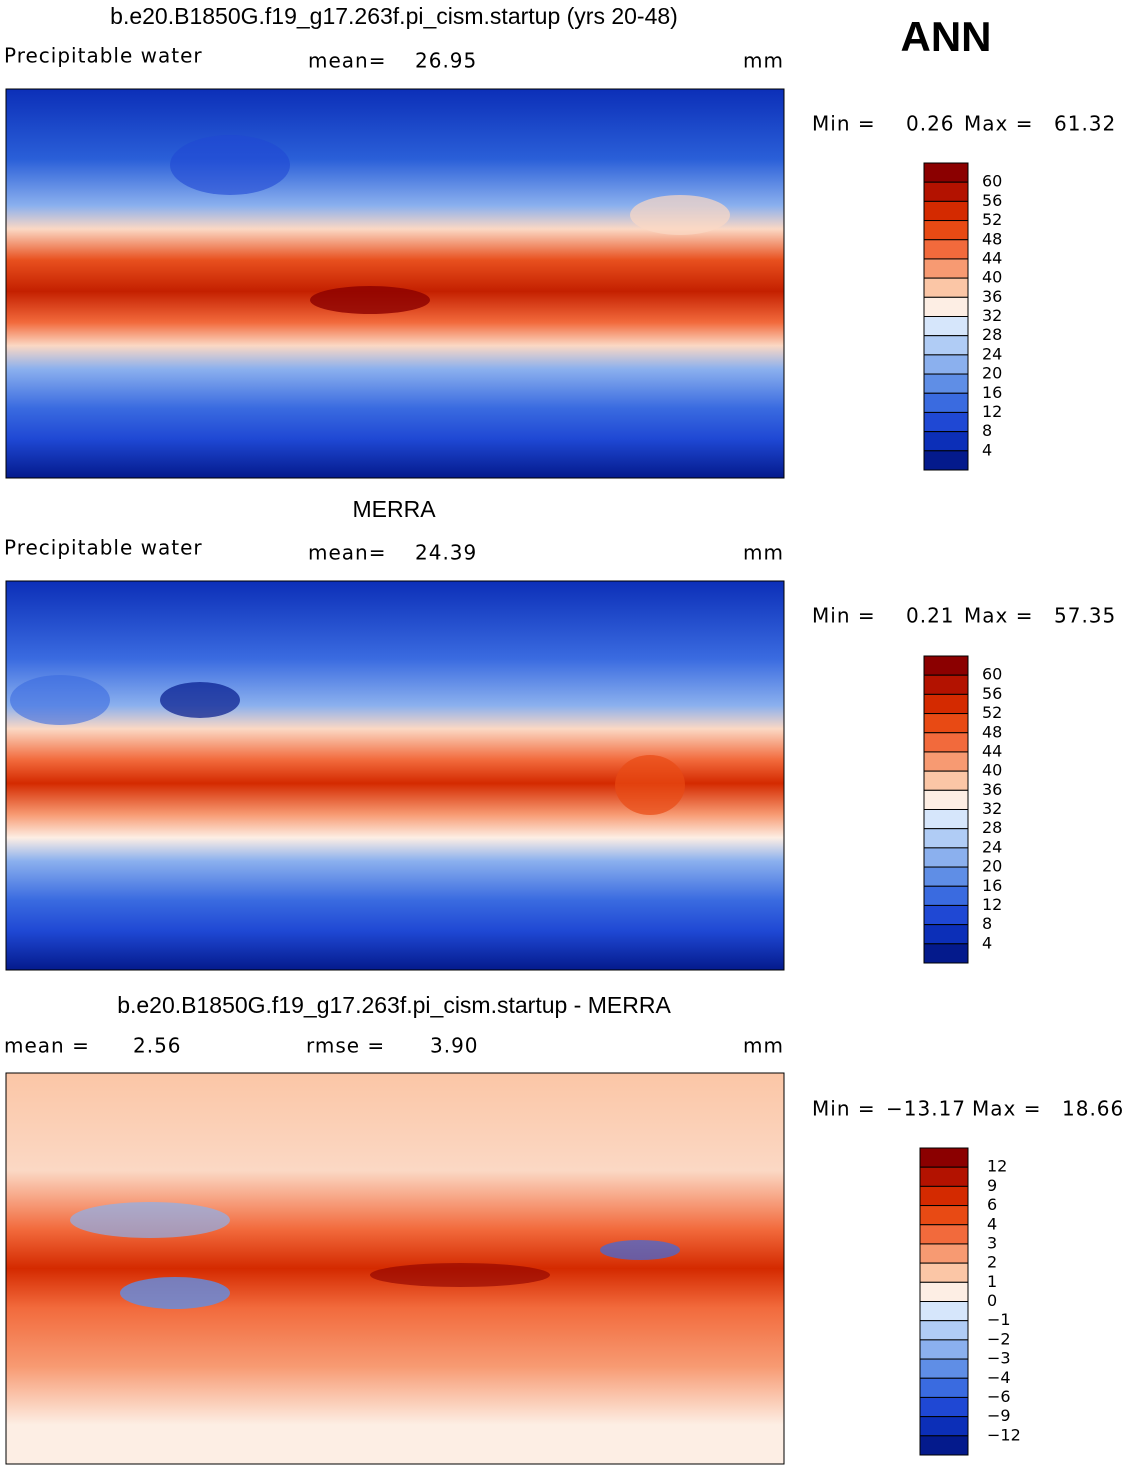 This screenshot has height=1474, width=1127. What do you see at coordinates (992, 1281) in the screenshot?
I see `colorbar-label: 1` at bounding box center [992, 1281].